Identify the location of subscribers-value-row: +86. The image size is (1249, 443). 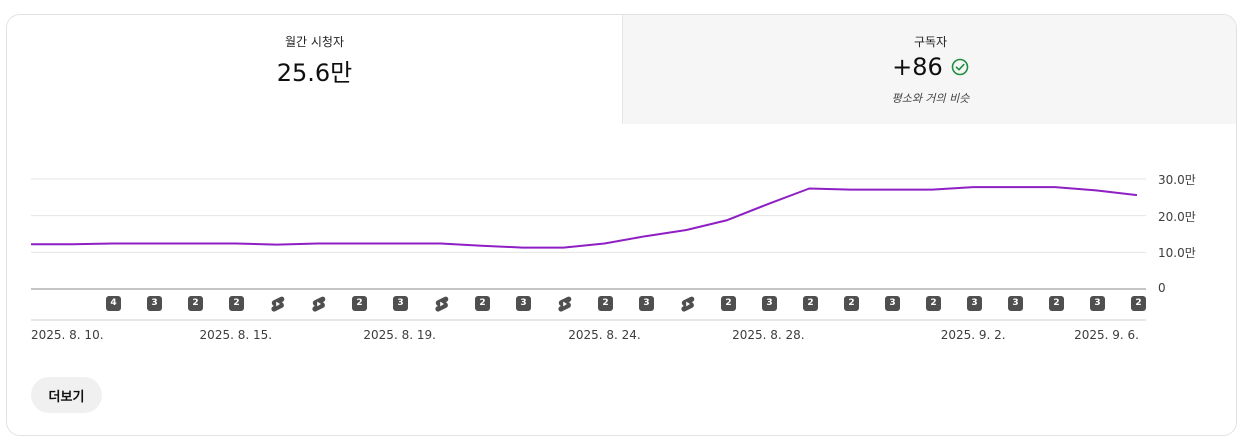
(929, 67).